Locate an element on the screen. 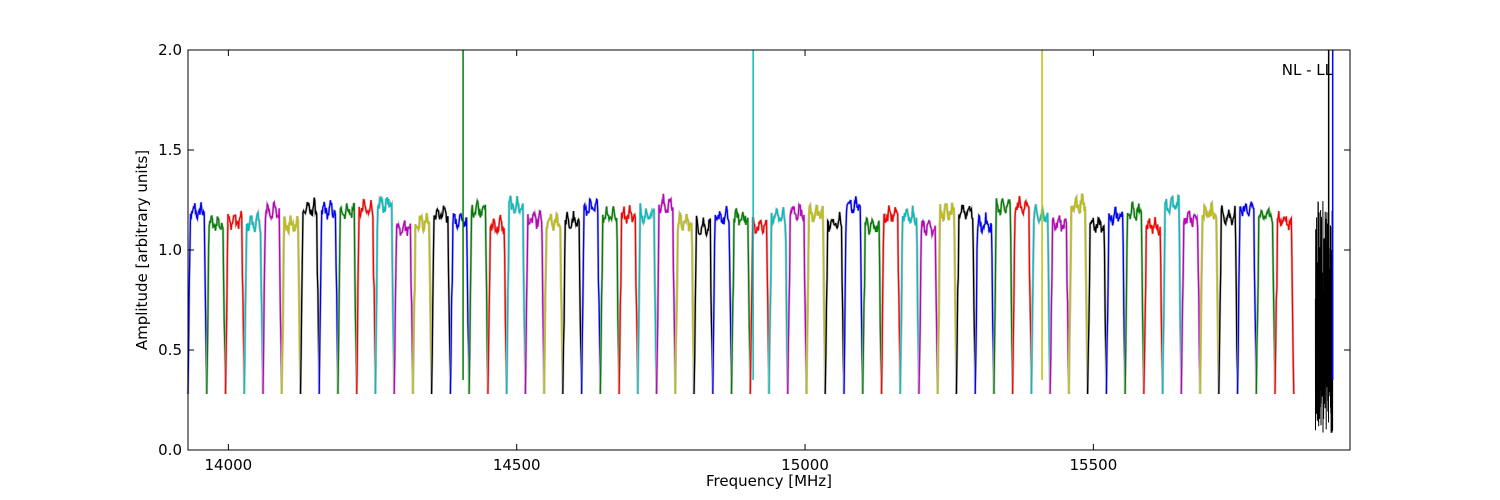 The image size is (1500, 500). noise-series-line is located at coordinates (1324, 317).